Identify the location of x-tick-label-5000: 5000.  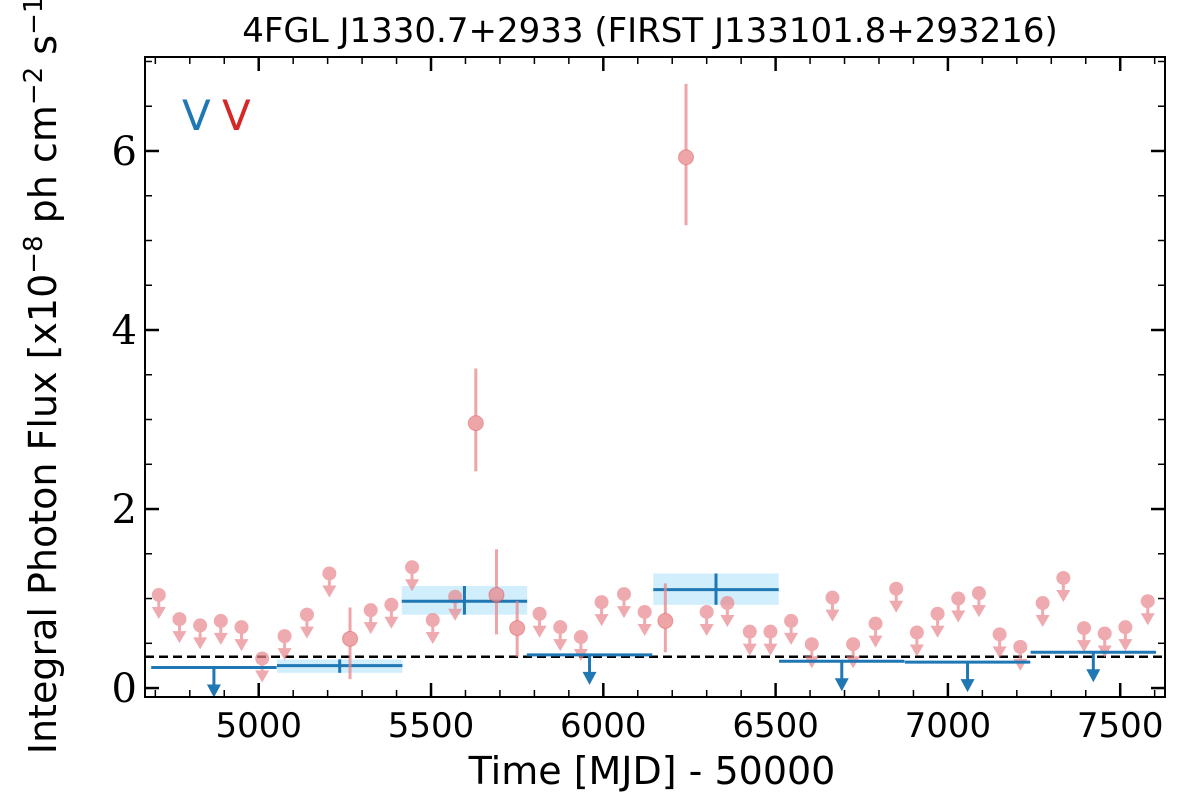
(258, 726).